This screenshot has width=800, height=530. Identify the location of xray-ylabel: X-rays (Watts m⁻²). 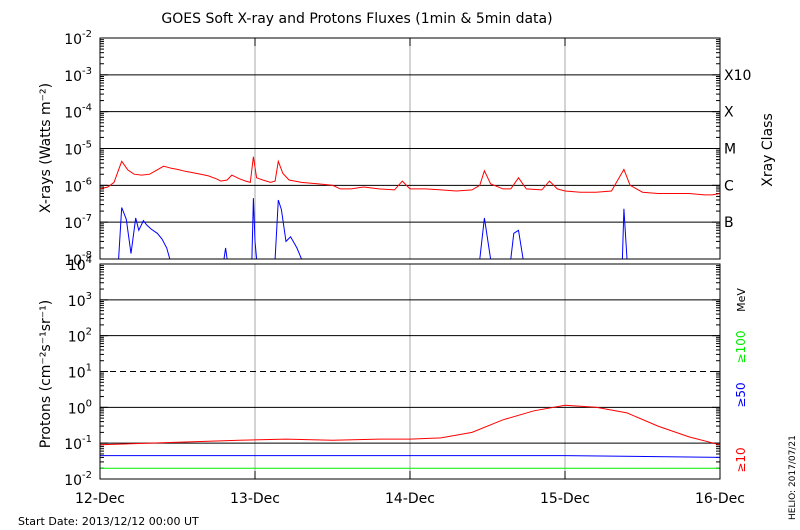
(46, 148).